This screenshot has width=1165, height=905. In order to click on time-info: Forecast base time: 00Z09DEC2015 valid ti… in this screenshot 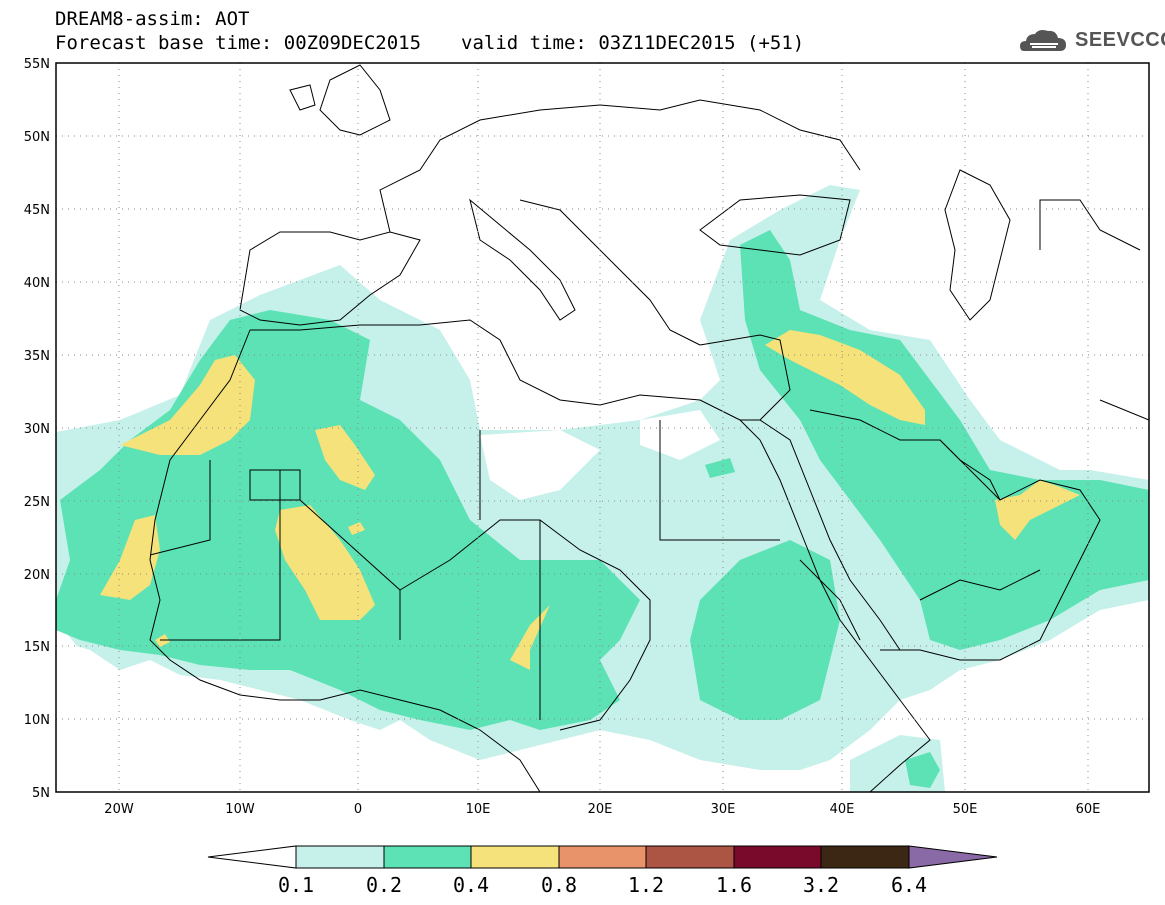, I will do `click(429, 43)`.